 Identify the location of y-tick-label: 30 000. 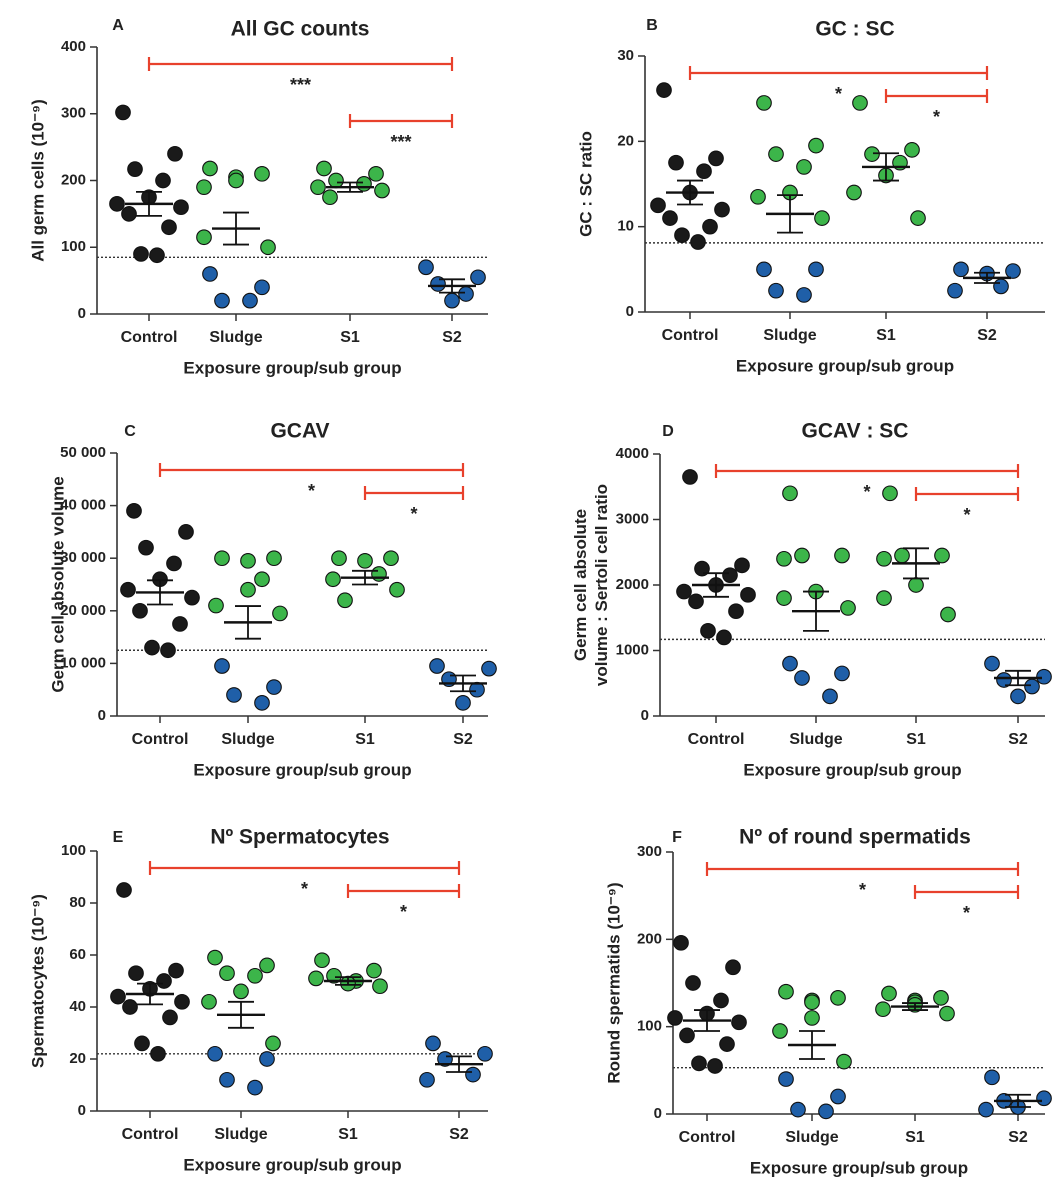
(83, 557).